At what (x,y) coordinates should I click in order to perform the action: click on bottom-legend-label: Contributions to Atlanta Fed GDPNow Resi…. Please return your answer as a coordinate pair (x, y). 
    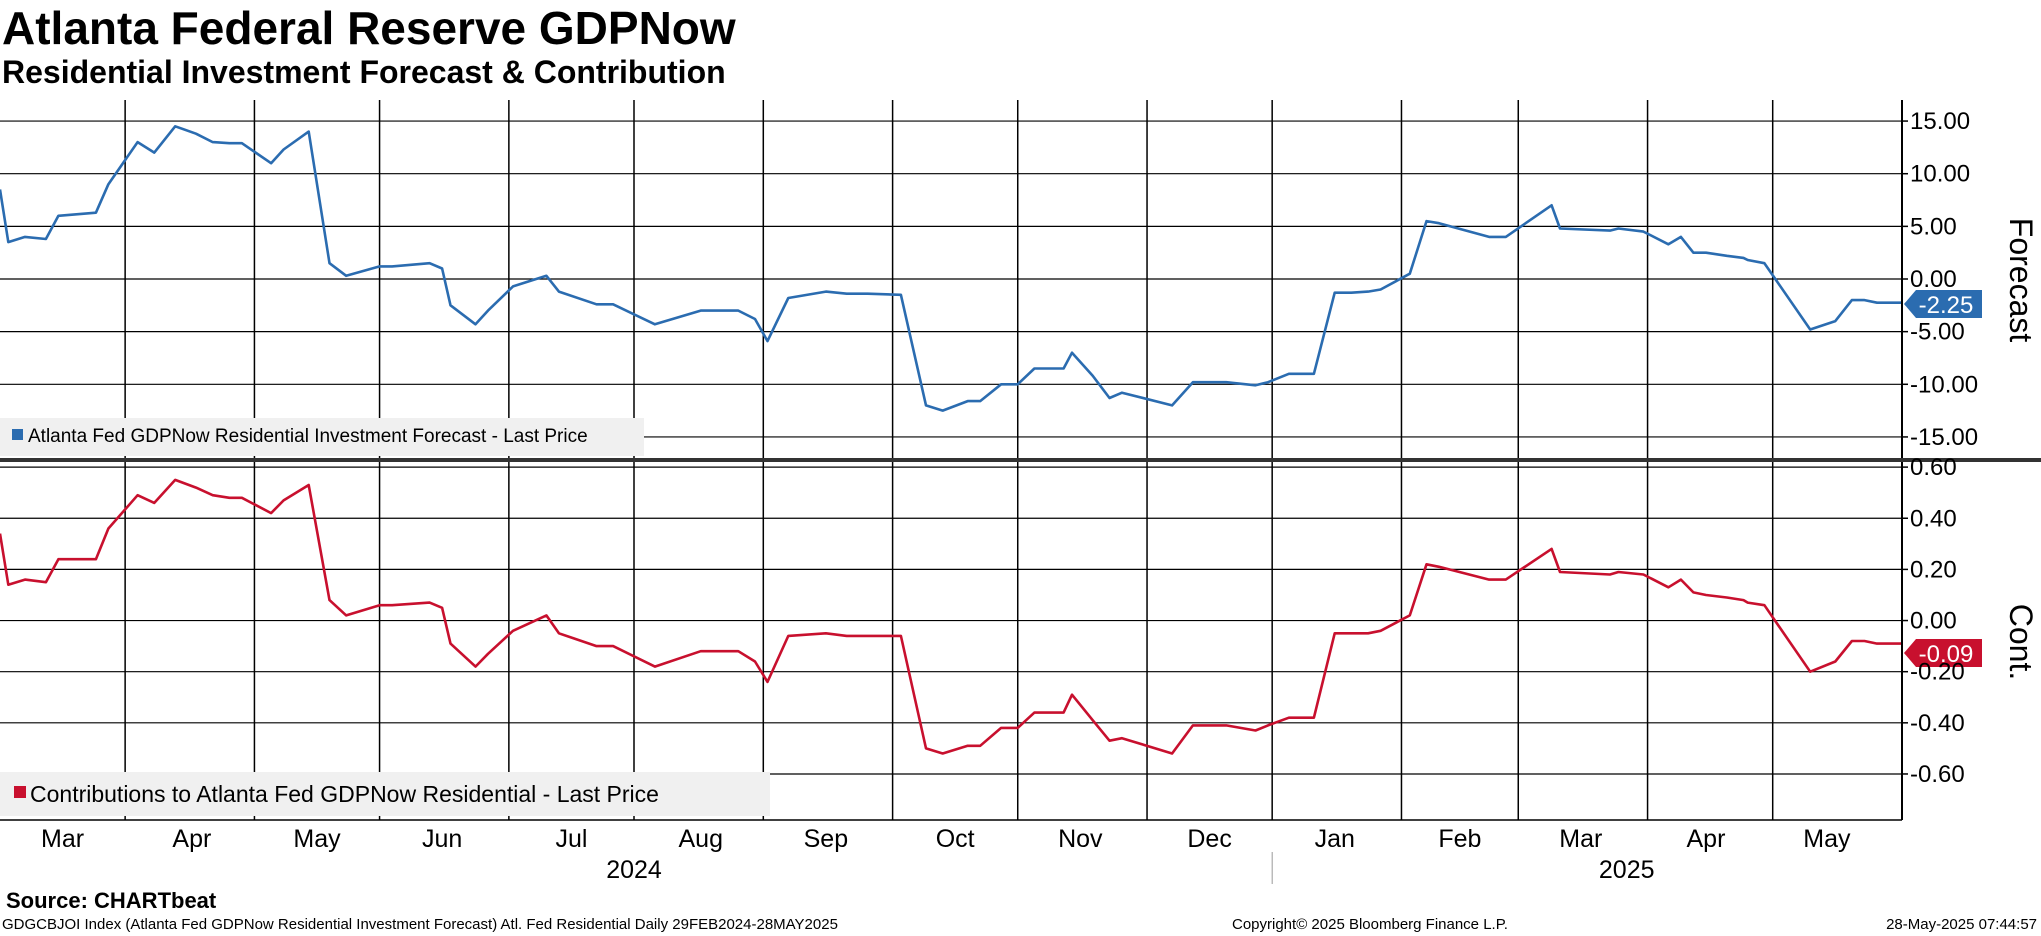
    Looking at the image, I should click on (344, 794).